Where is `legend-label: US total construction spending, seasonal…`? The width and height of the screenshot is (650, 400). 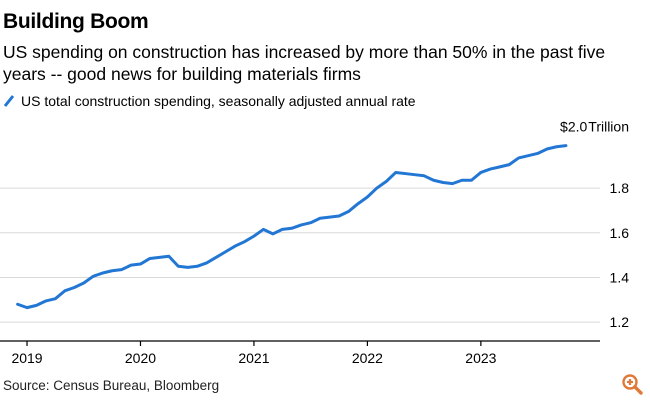
legend-label: US total construction spending, seasonal… is located at coordinates (218, 101).